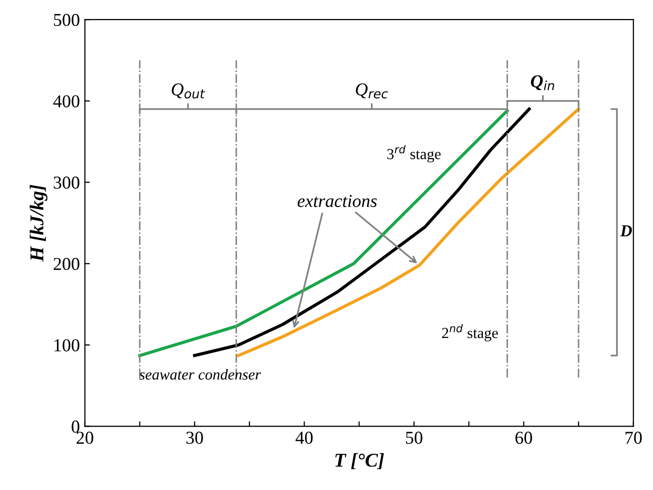 The height and width of the screenshot is (490, 653). Describe the element at coordinates (67, 20) in the screenshot. I see `y-tick-label: 500` at that location.